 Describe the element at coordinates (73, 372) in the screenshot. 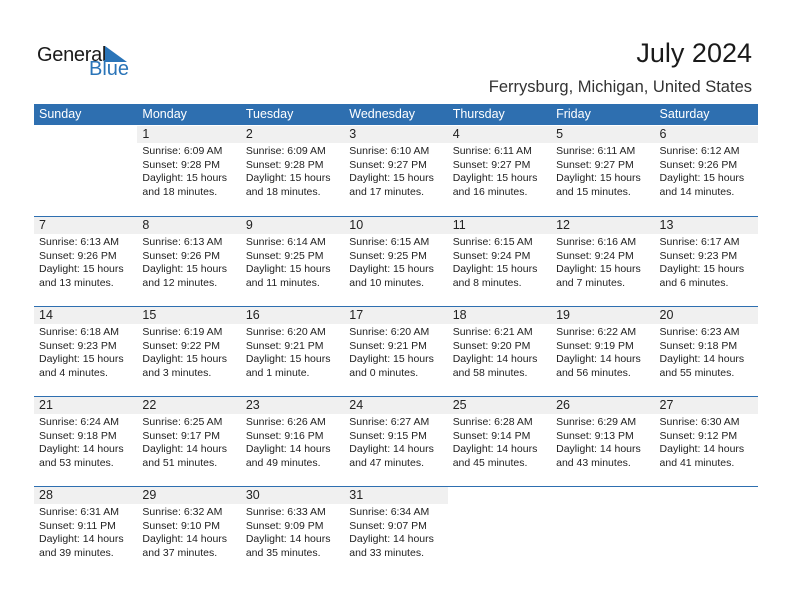

I see `minutes-text: and 4 minutes.` at that location.